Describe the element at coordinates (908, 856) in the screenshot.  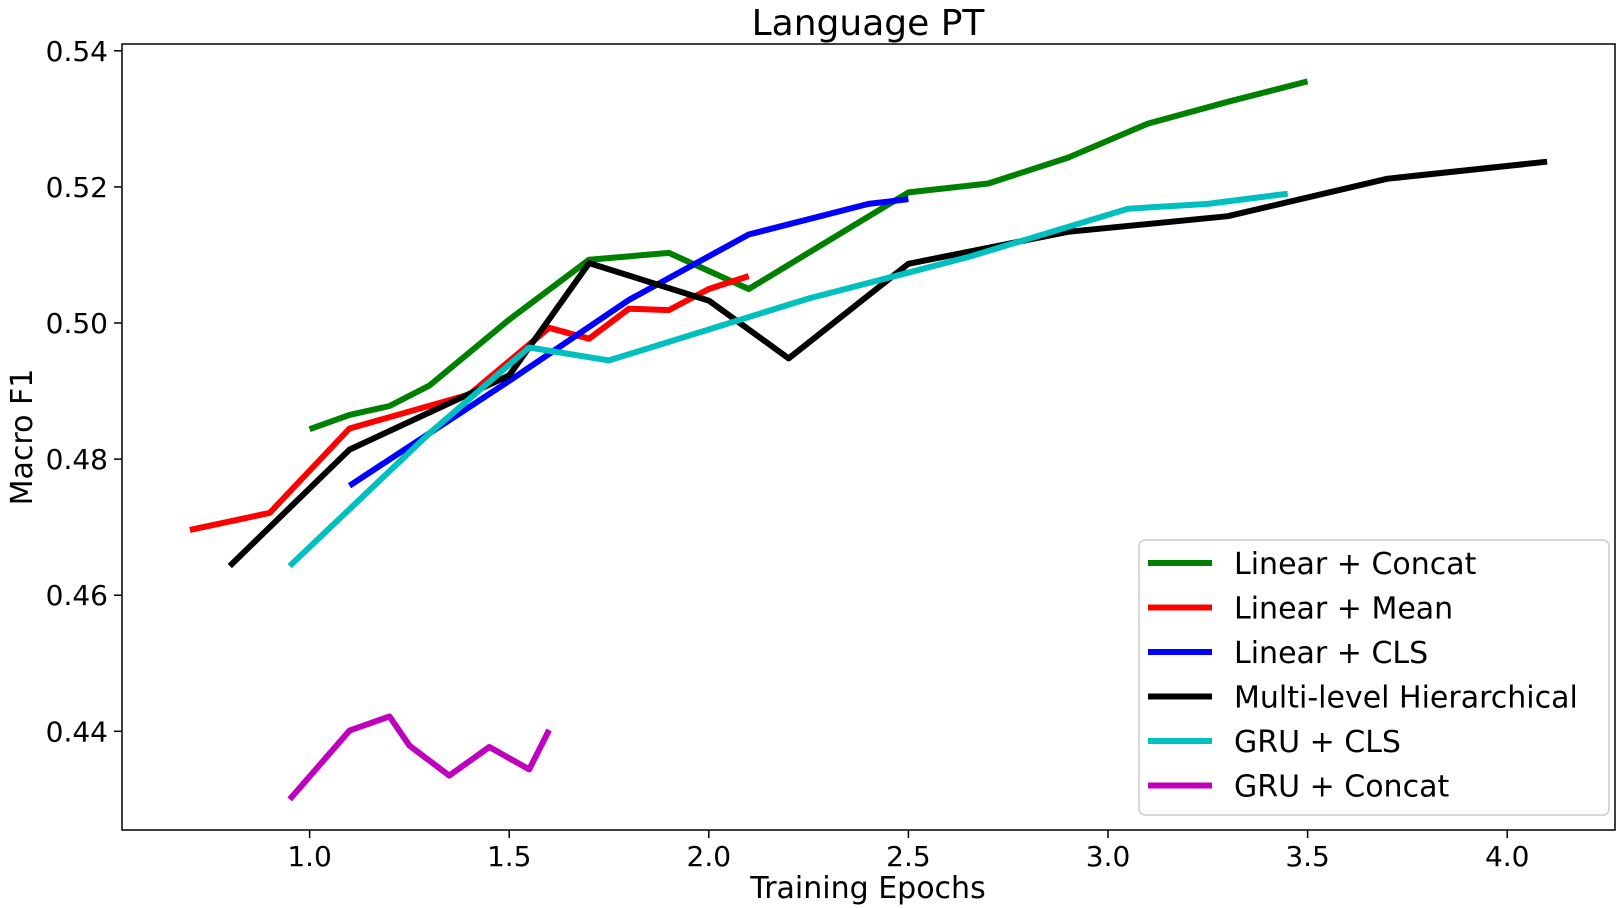
I see `x-tick-label: 2.5` at that location.